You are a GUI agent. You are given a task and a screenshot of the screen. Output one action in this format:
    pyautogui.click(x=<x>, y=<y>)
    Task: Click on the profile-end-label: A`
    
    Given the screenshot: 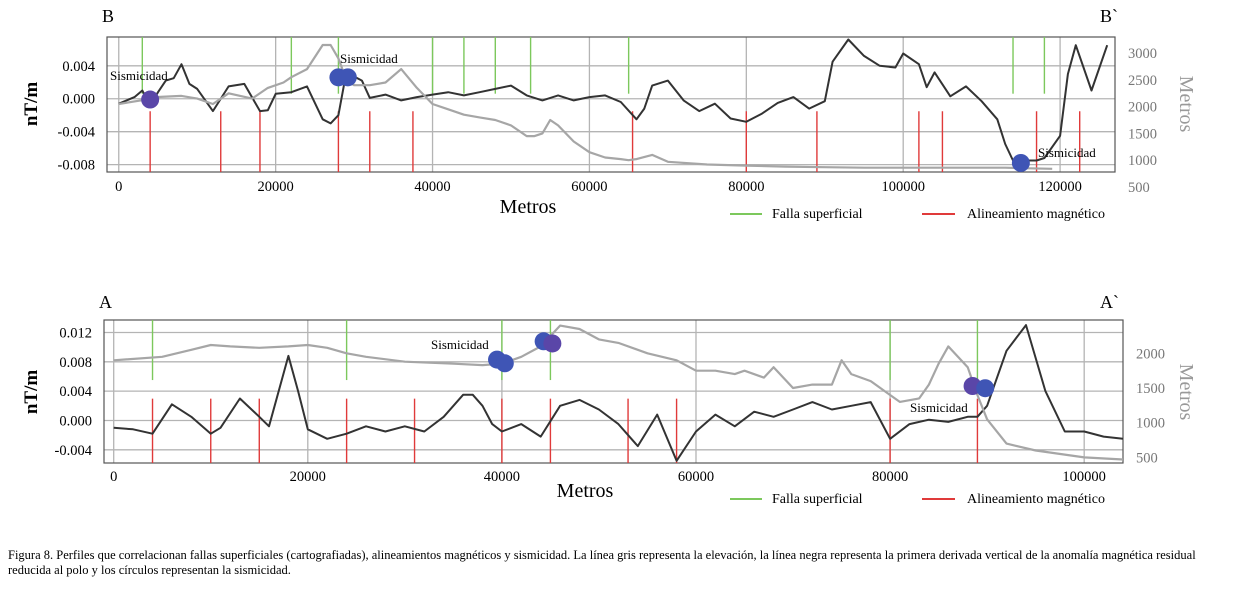 What is the action you would take?
    pyautogui.click(x=1109, y=302)
    